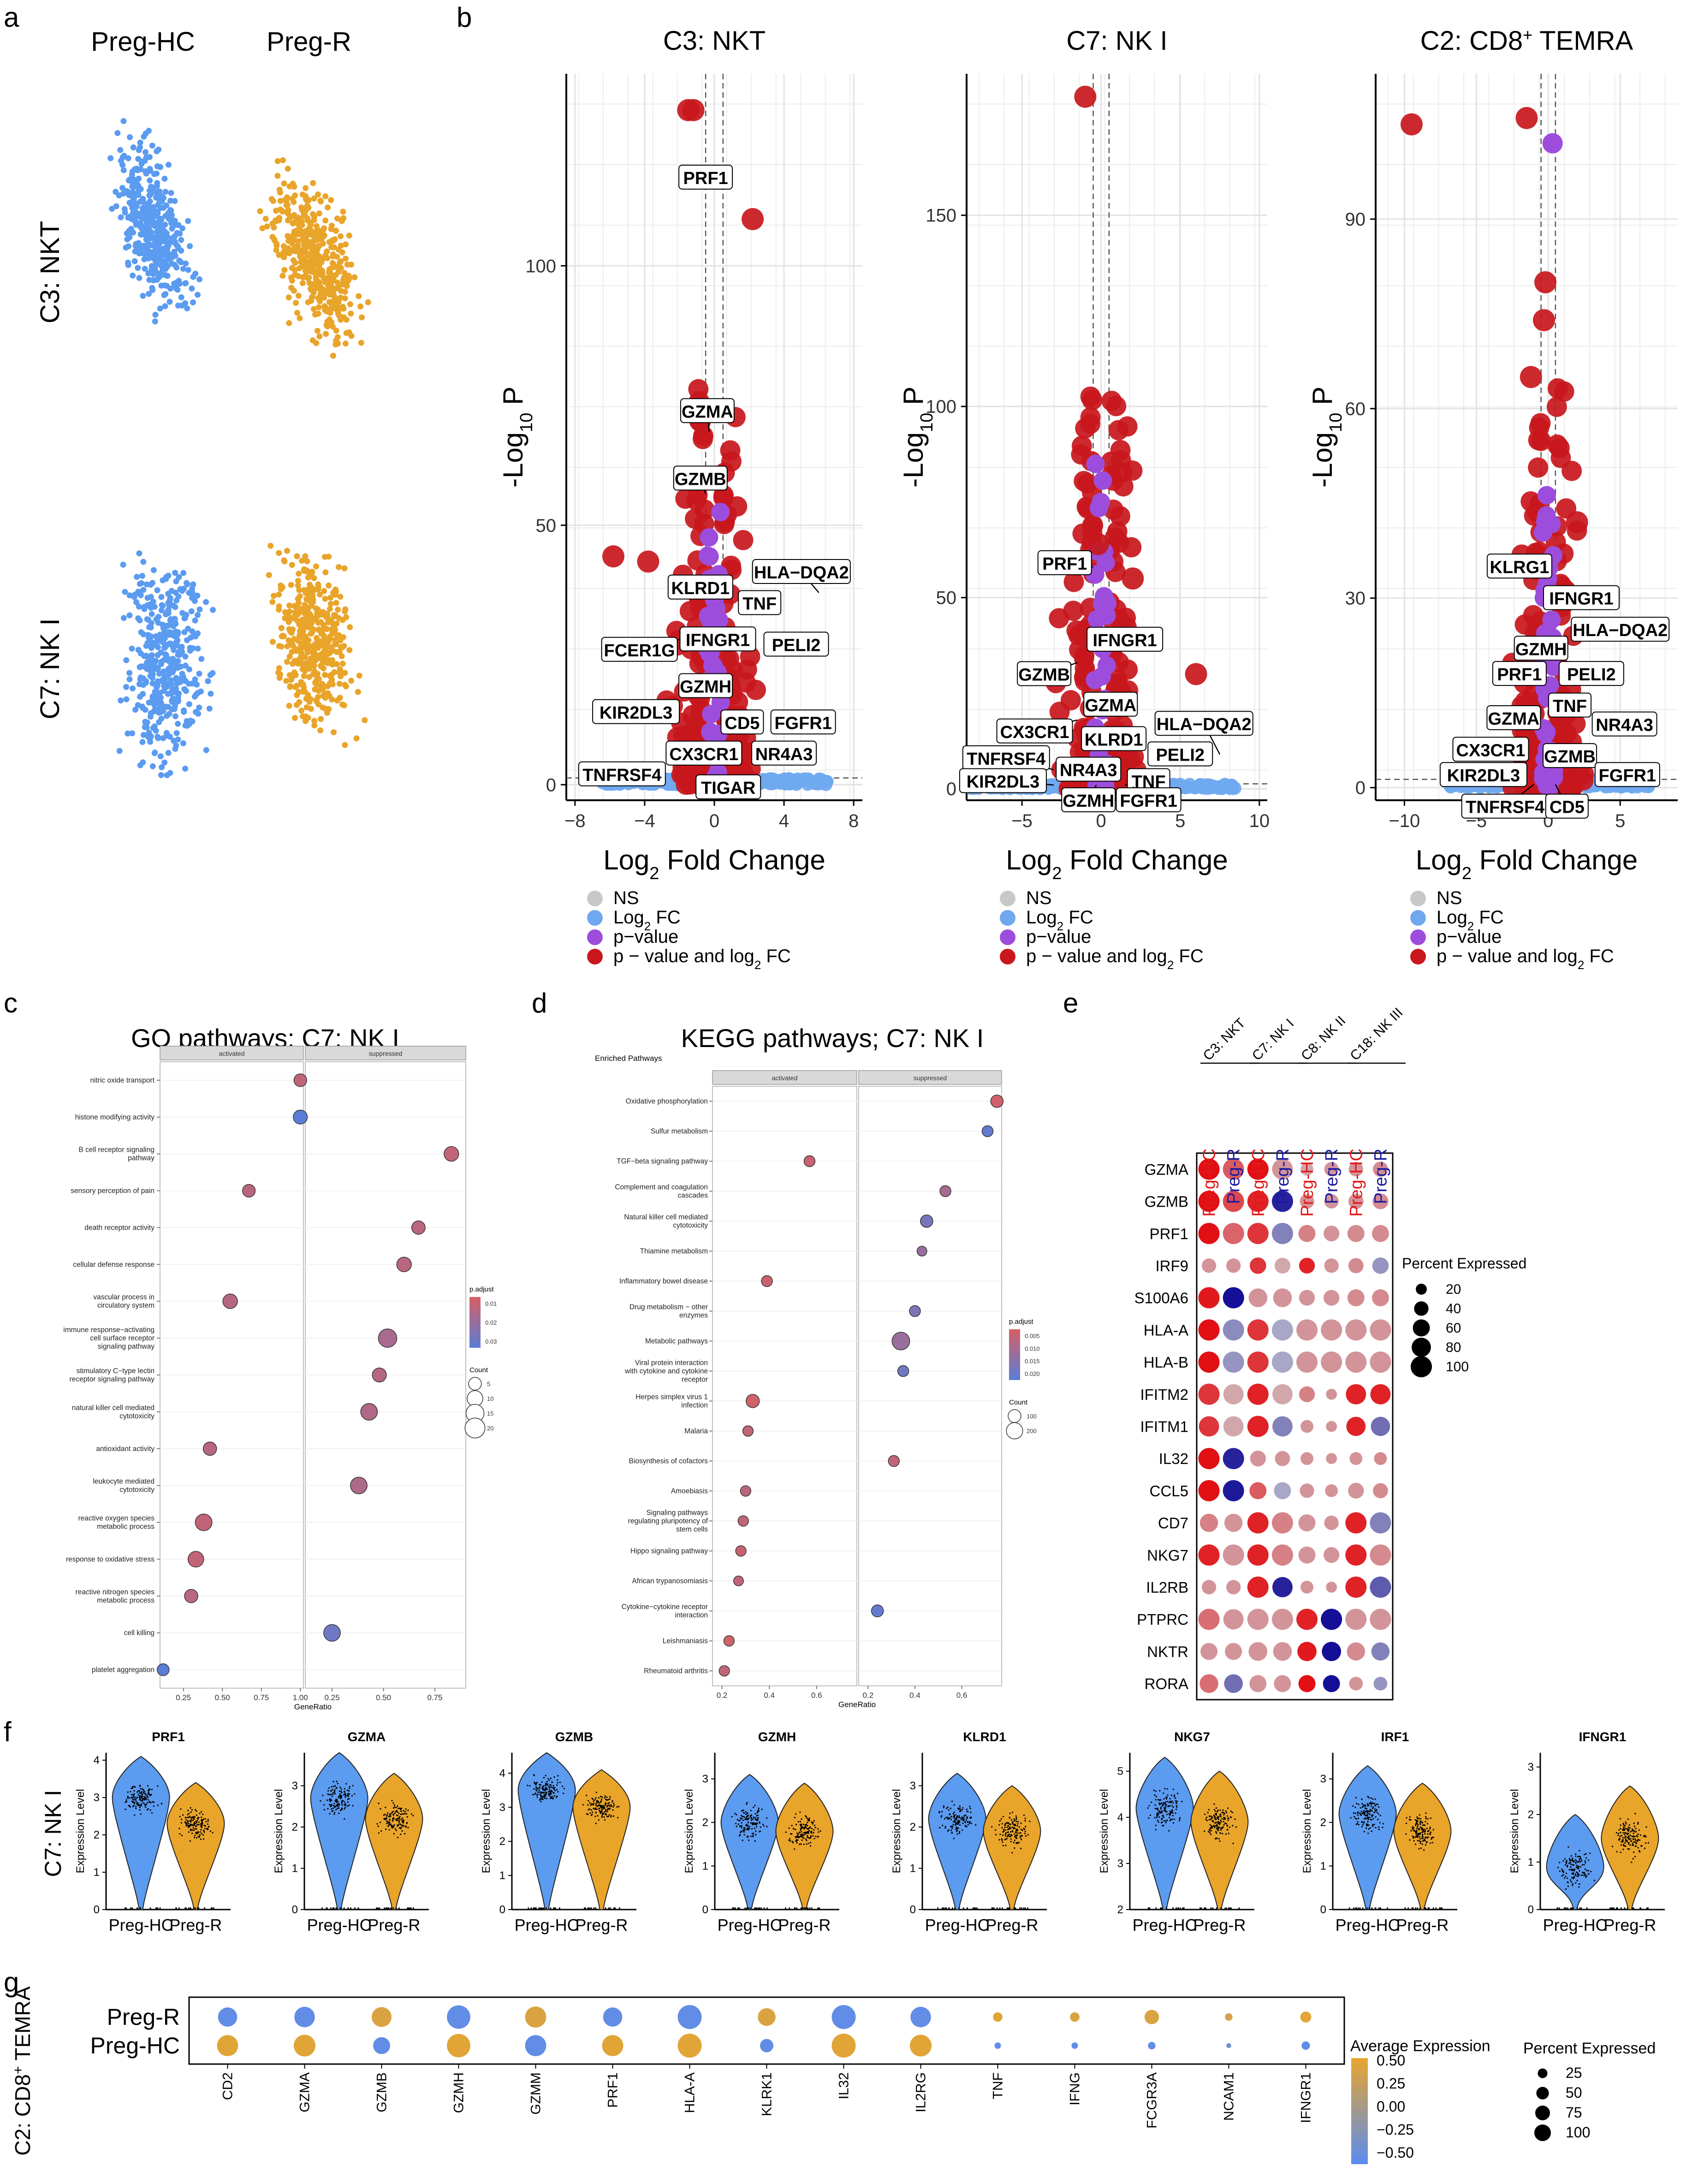 This screenshot has height=2184, width=1698. Describe the element at coordinates (1166, 1201) in the screenshot. I see `gene-label: GZMB` at that location.